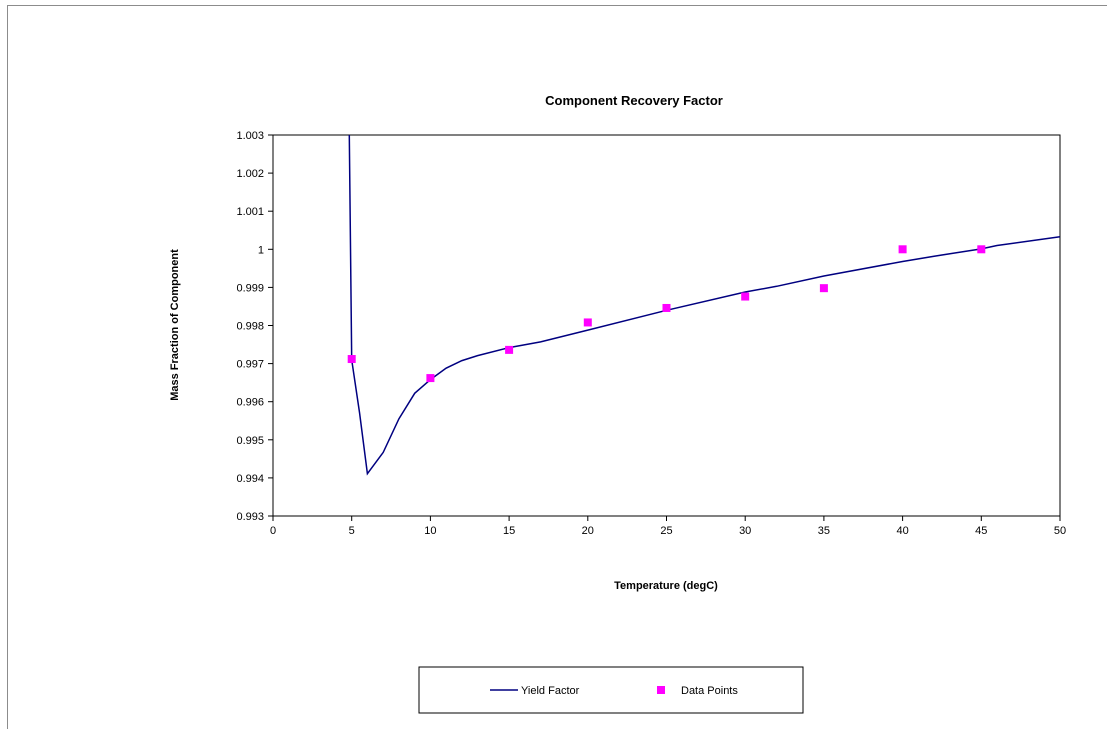 Image resolution: width=1107 pixels, height=729 pixels. What do you see at coordinates (250, 288) in the screenshot?
I see `y-tick-label: 0.999` at bounding box center [250, 288].